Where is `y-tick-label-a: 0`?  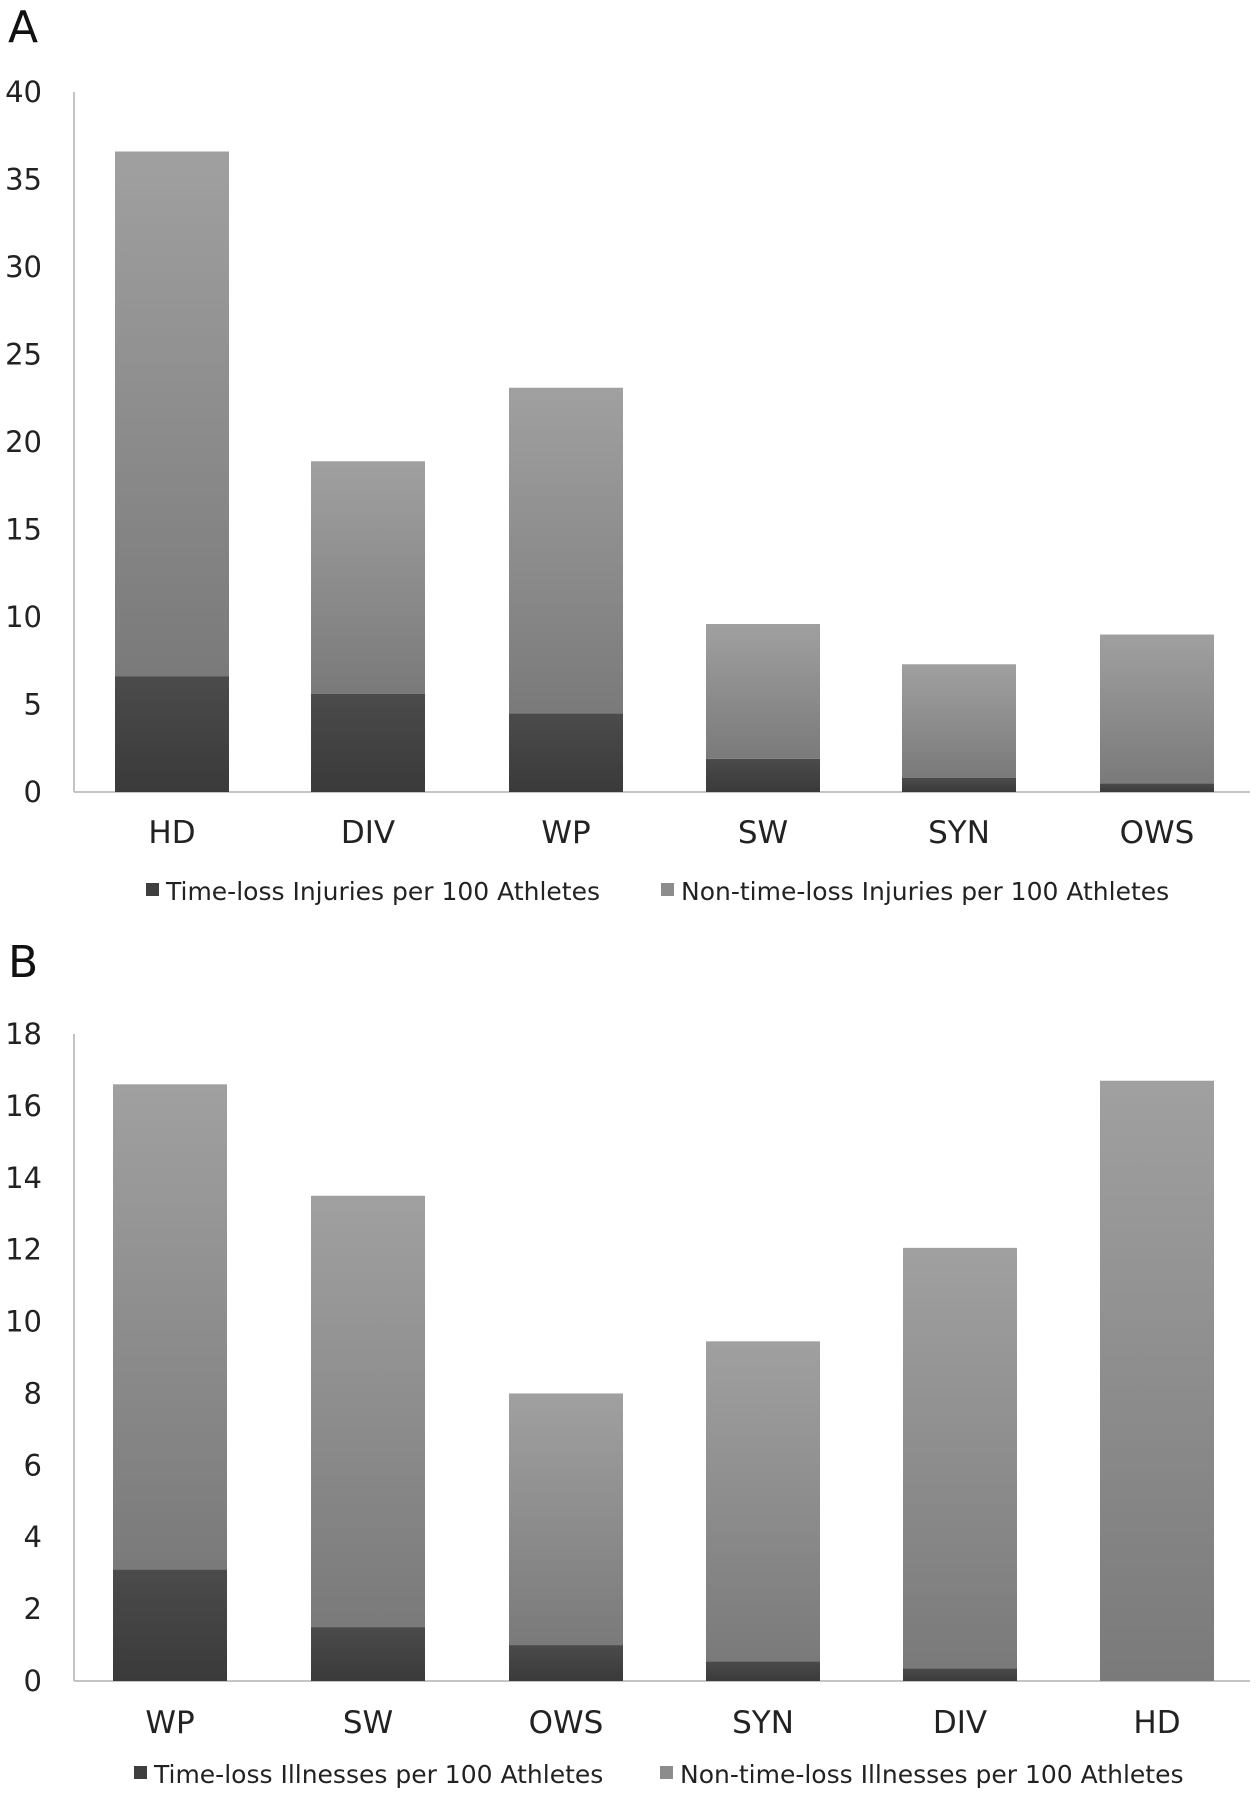 y-tick-label-a: 0 is located at coordinates (33, 792).